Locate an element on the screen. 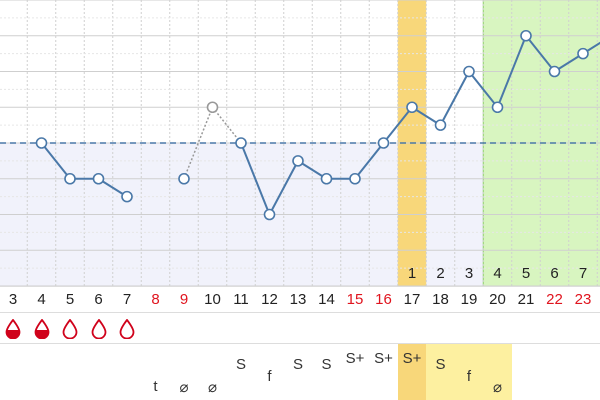 The image size is (600, 400). post-ovulation-count: 4 is located at coordinates (497, 273).